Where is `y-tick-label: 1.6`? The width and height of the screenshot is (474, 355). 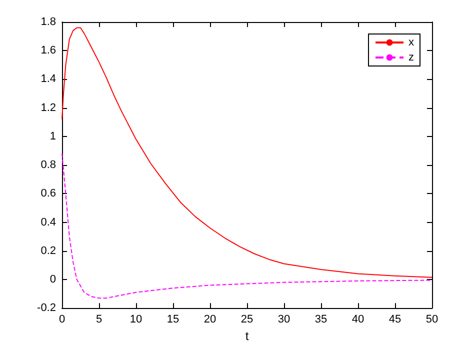
y-tick-label: 1.6 is located at coordinates (48, 50).